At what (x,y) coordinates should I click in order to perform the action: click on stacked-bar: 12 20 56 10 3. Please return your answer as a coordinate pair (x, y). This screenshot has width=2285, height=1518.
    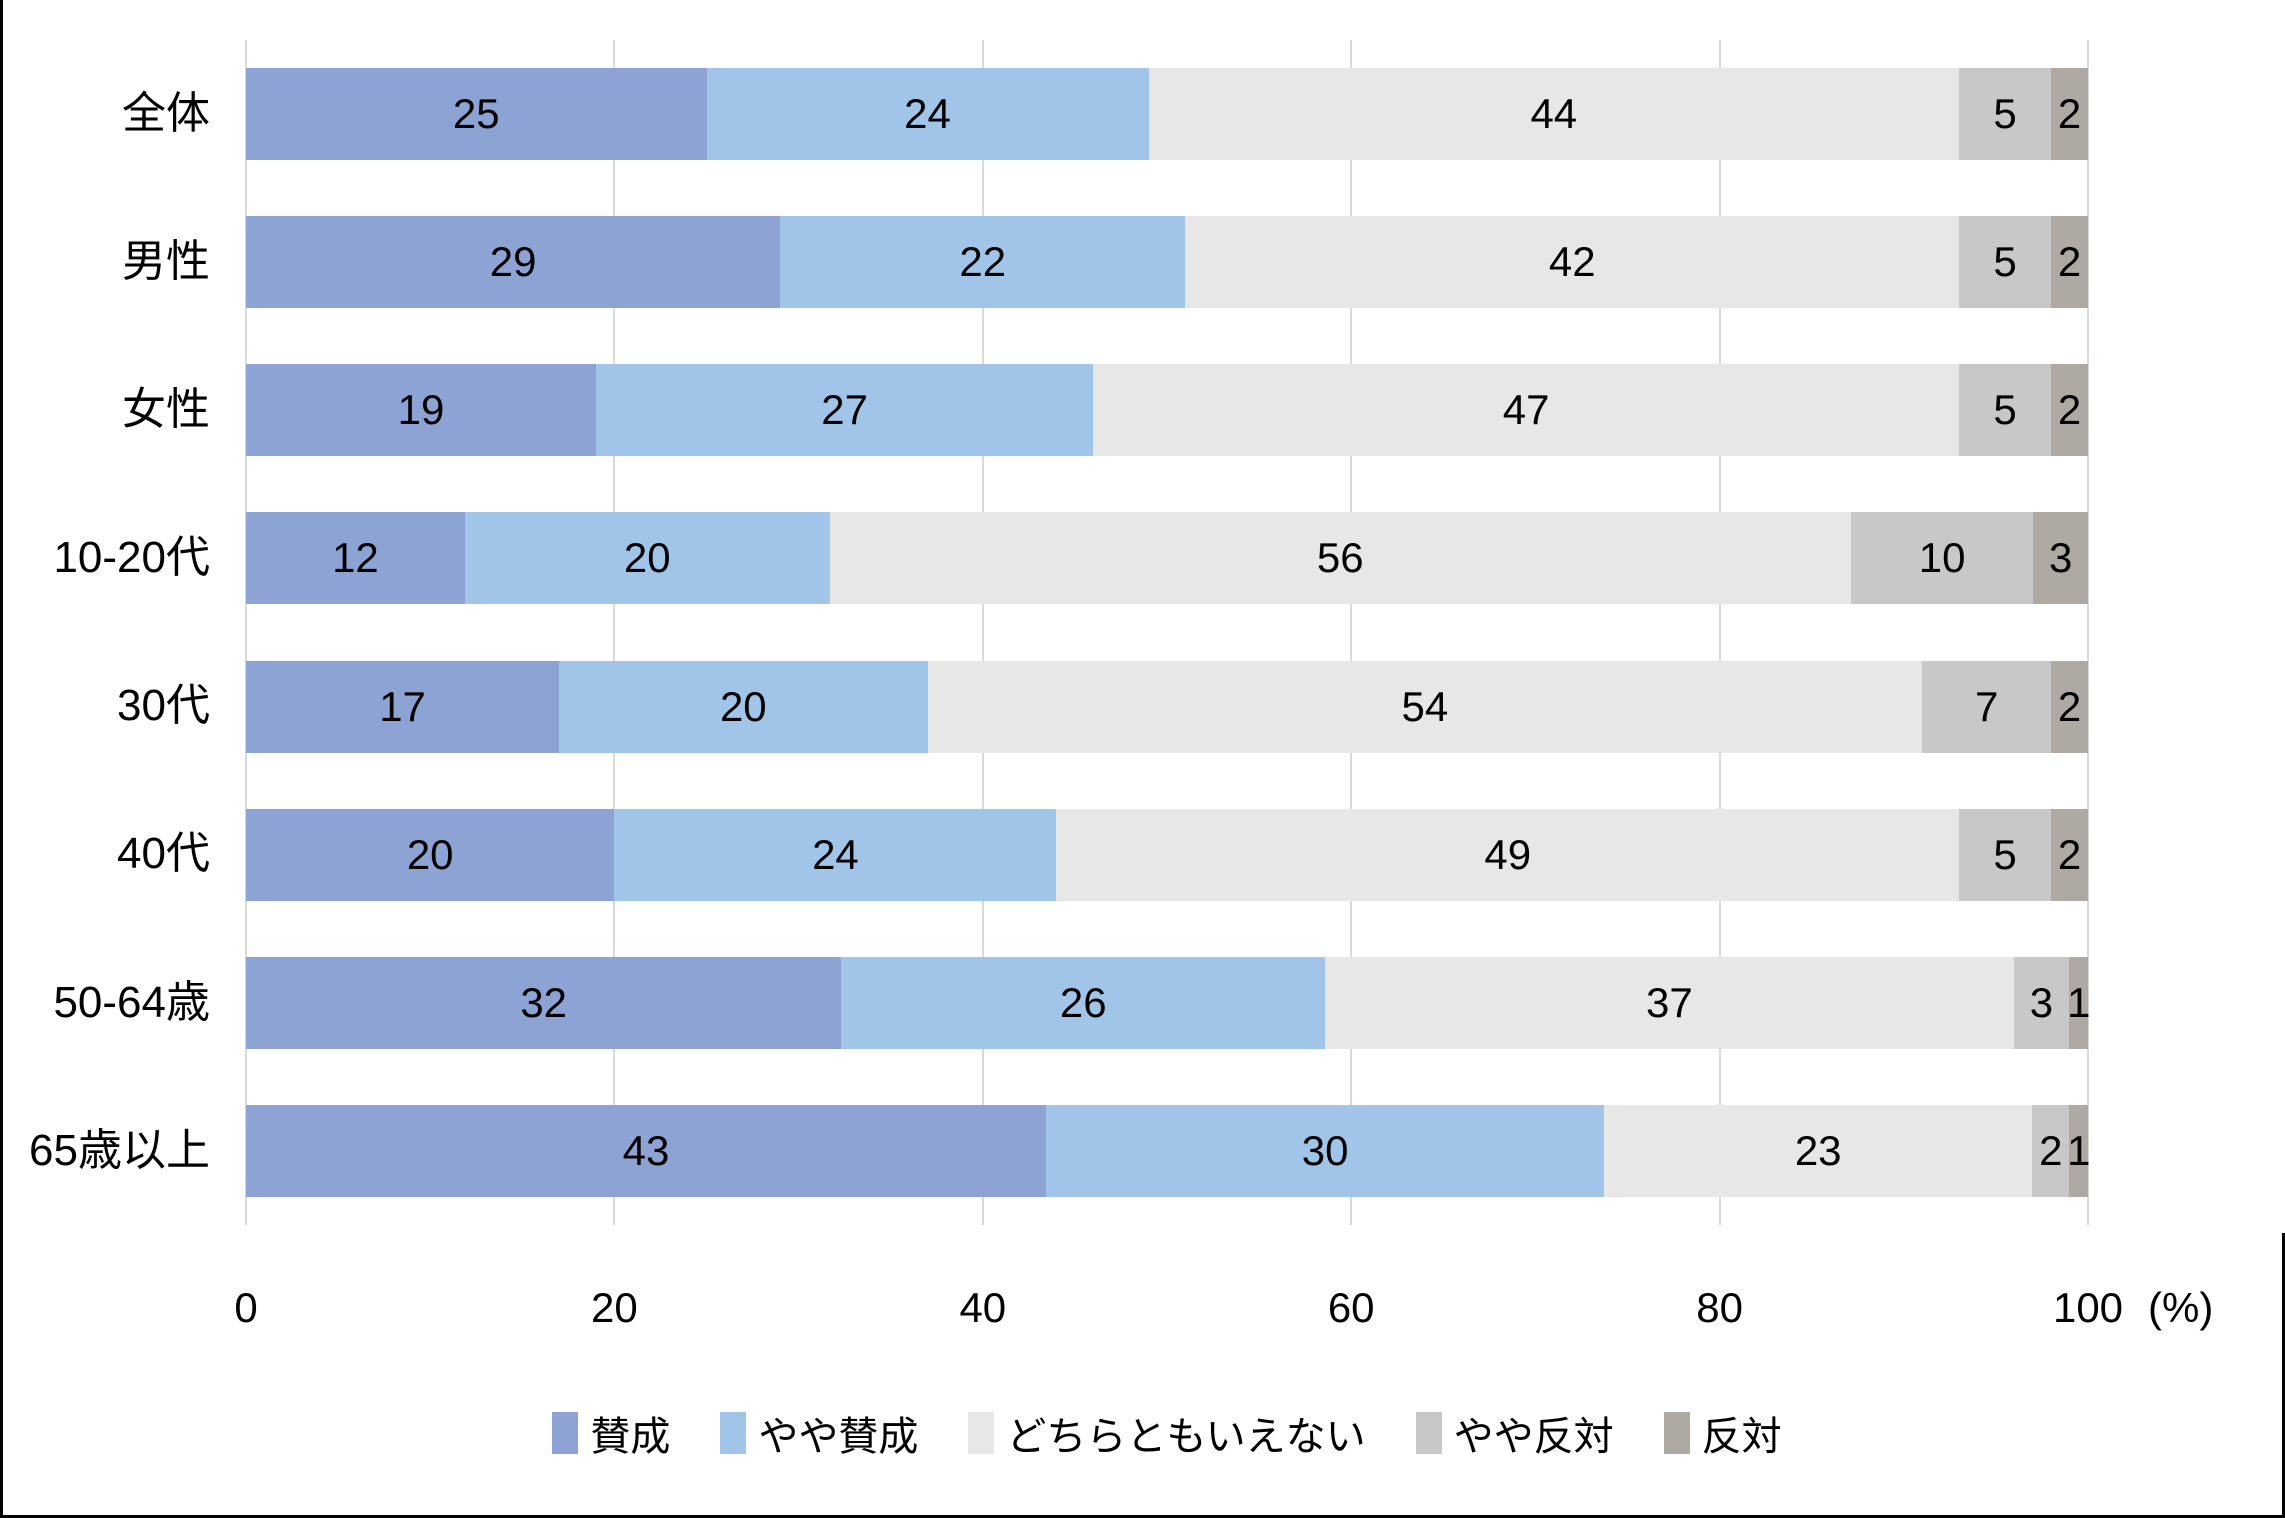
    Looking at the image, I should click on (1167, 558).